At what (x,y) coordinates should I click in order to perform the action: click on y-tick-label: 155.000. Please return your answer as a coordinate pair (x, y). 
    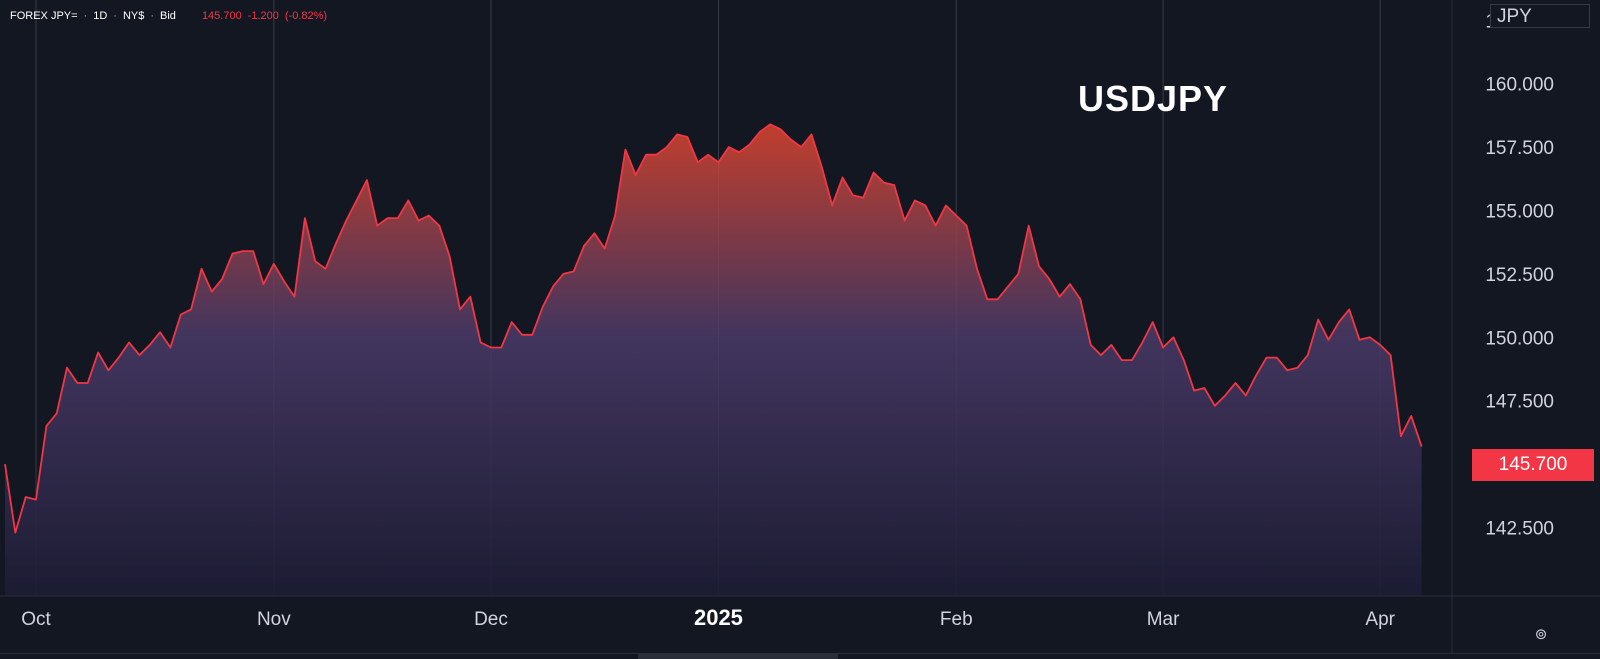
    Looking at the image, I should click on (1519, 212).